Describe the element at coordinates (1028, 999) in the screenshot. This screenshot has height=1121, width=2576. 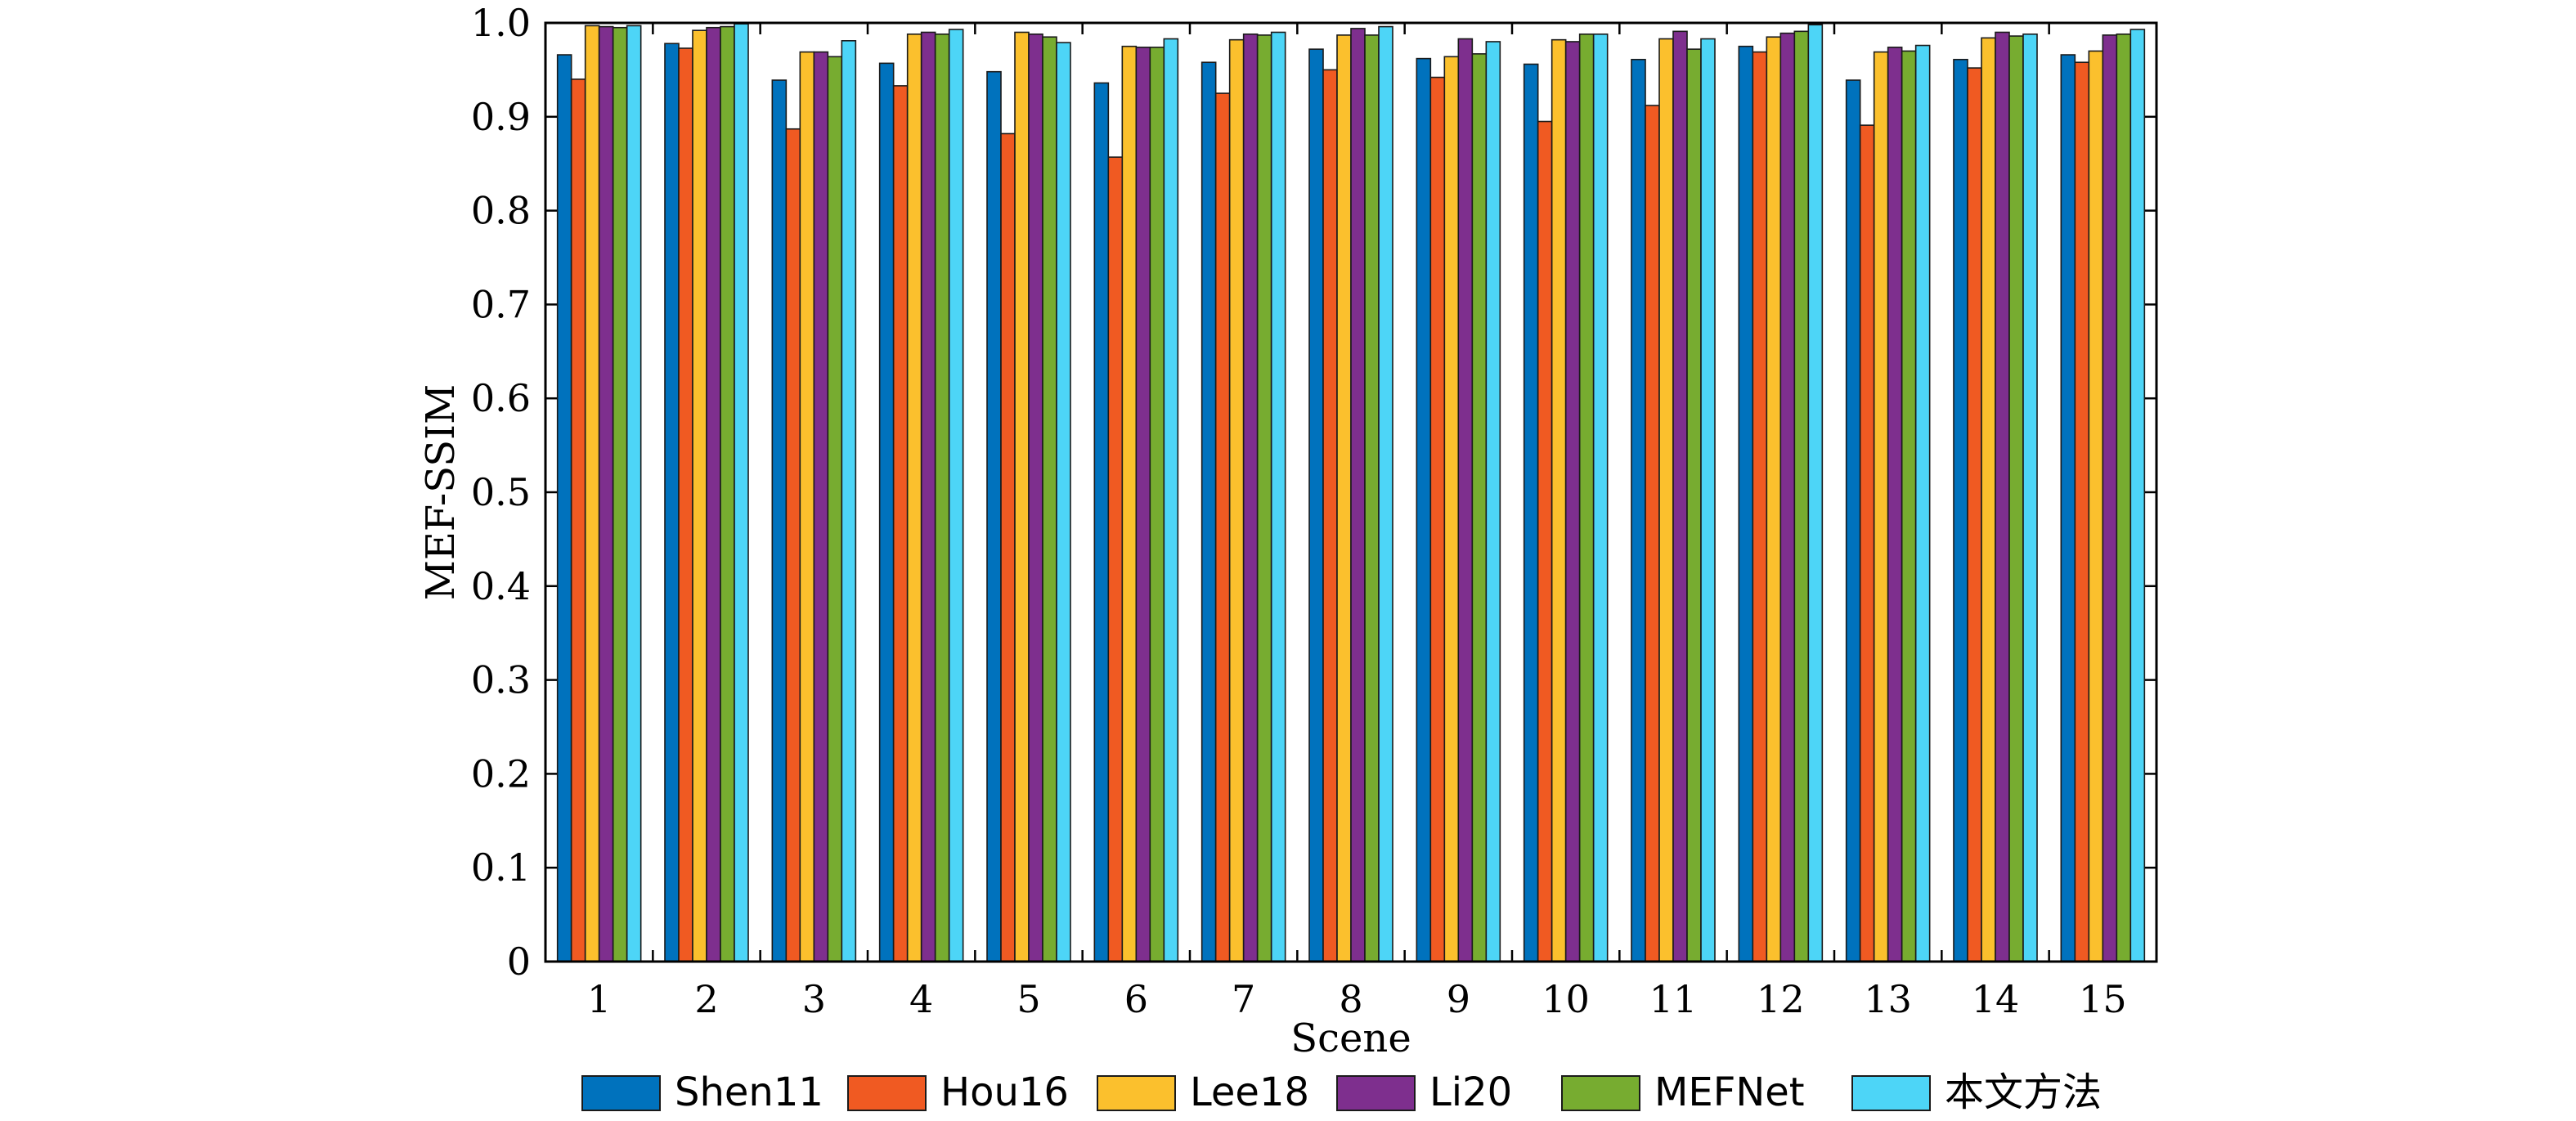
I see `x-tick-label: 5` at that location.